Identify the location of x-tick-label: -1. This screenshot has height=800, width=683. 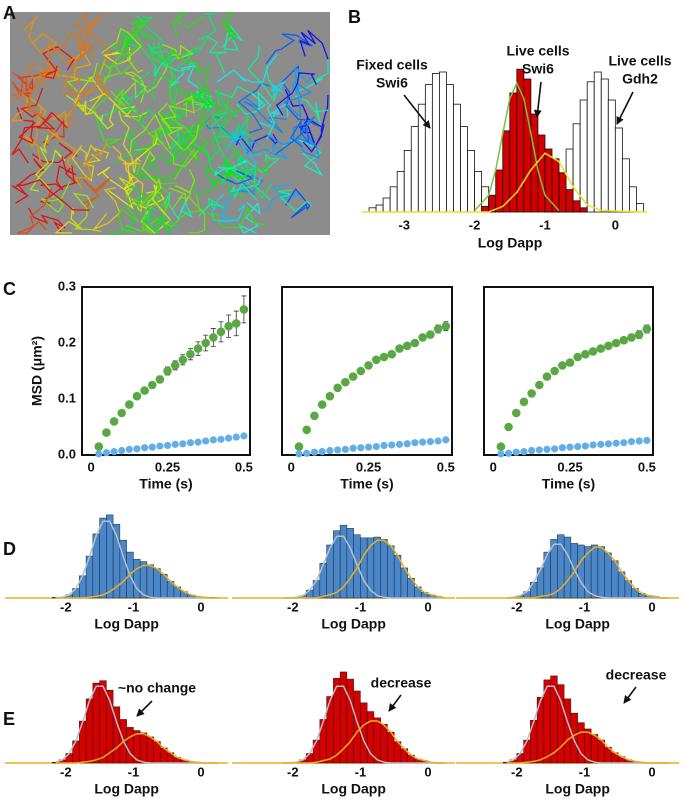
(585, 606).